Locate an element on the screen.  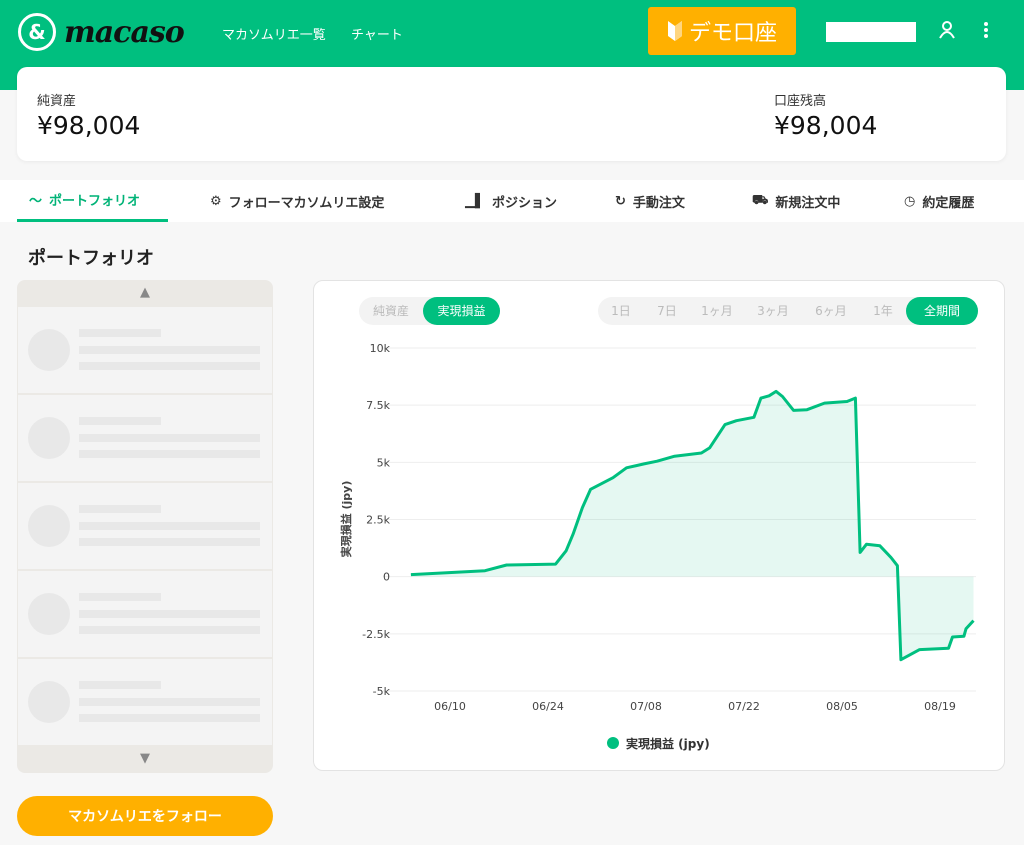
x-tick-label: 08/19 is located at coordinates (940, 706).